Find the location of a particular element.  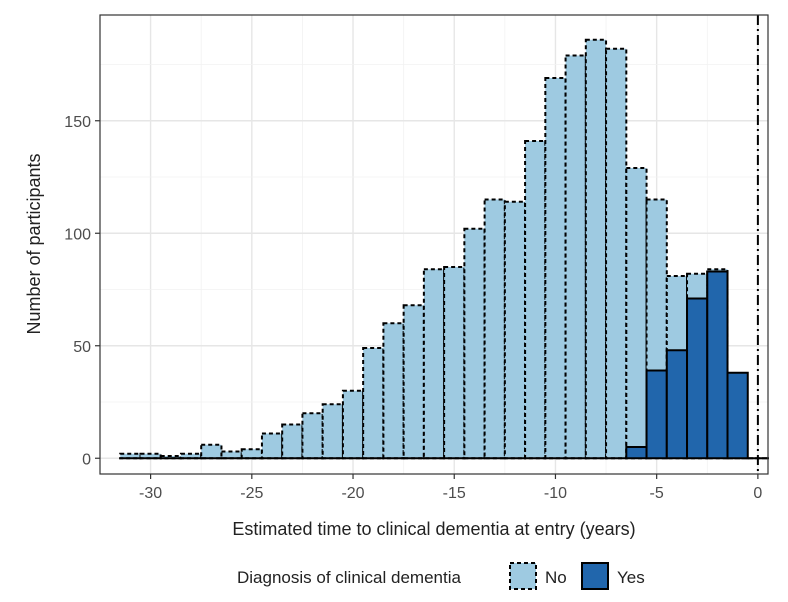

y-tick-label: 0 is located at coordinates (86, 459).